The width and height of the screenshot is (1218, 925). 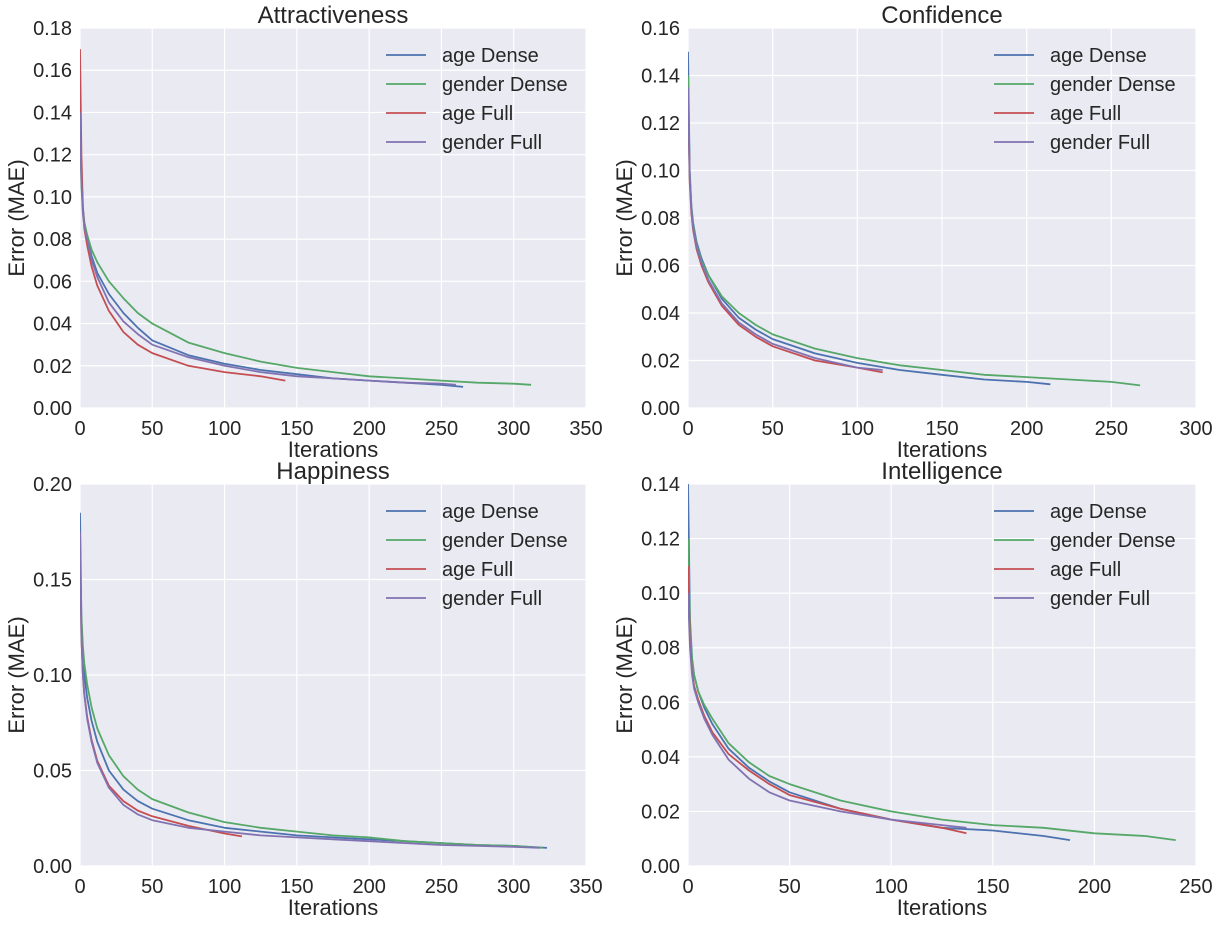 What do you see at coordinates (52, 29) in the screenshot?
I see `y-tick-label: 0.18` at bounding box center [52, 29].